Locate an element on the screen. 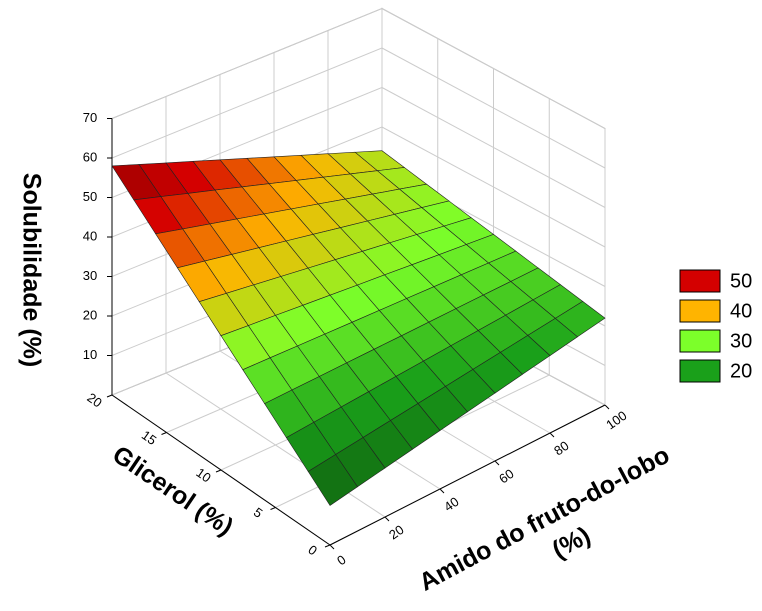  surface-cell is located at coordinates (332, 480).